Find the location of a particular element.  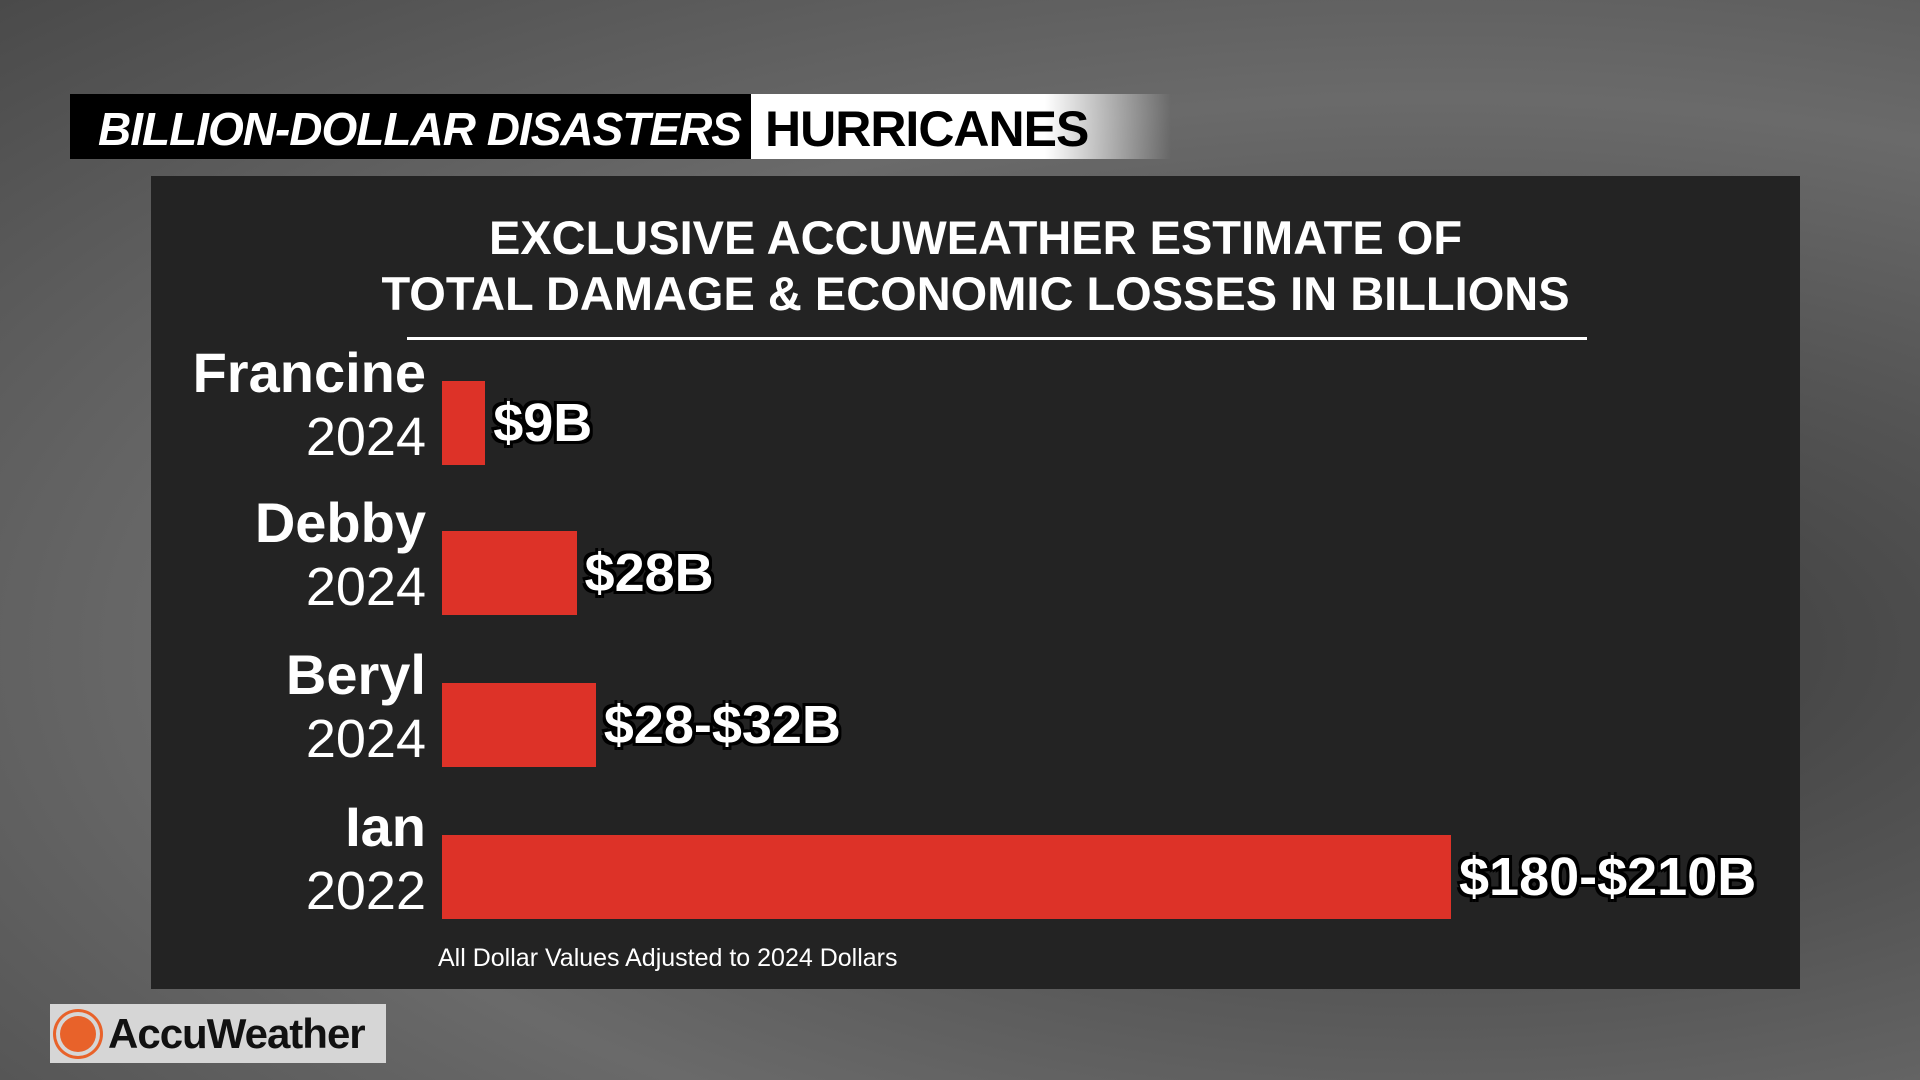

value-label: $180-$210B is located at coordinates (1608, 877).